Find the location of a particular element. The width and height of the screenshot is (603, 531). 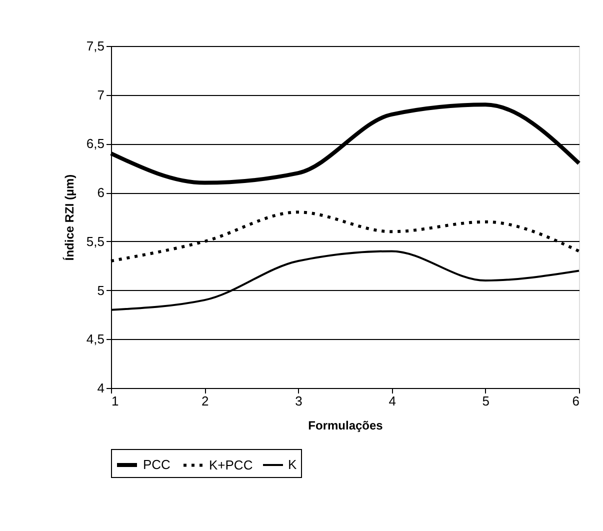

y-tick-label: 5,5 is located at coordinates (95, 241).